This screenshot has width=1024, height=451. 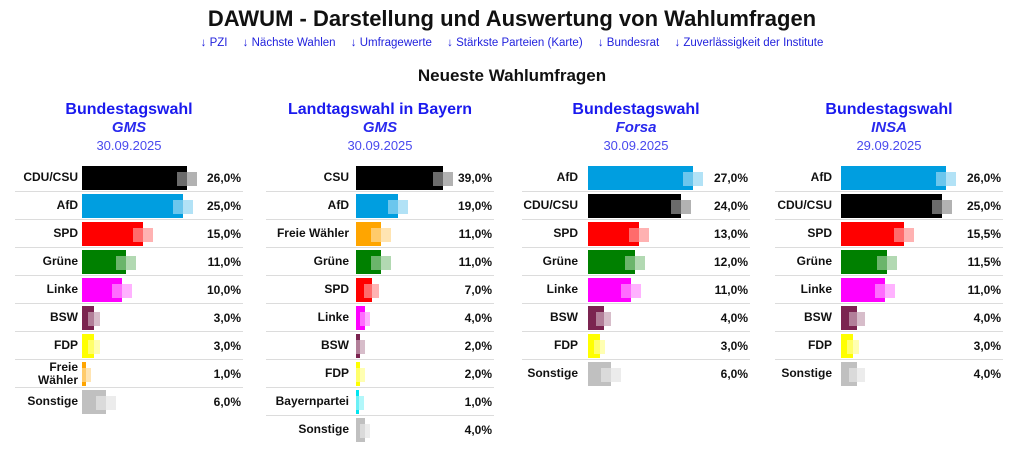 What do you see at coordinates (512, 75) in the screenshot?
I see `section-title: Neueste Wahlumfragen` at bounding box center [512, 75].